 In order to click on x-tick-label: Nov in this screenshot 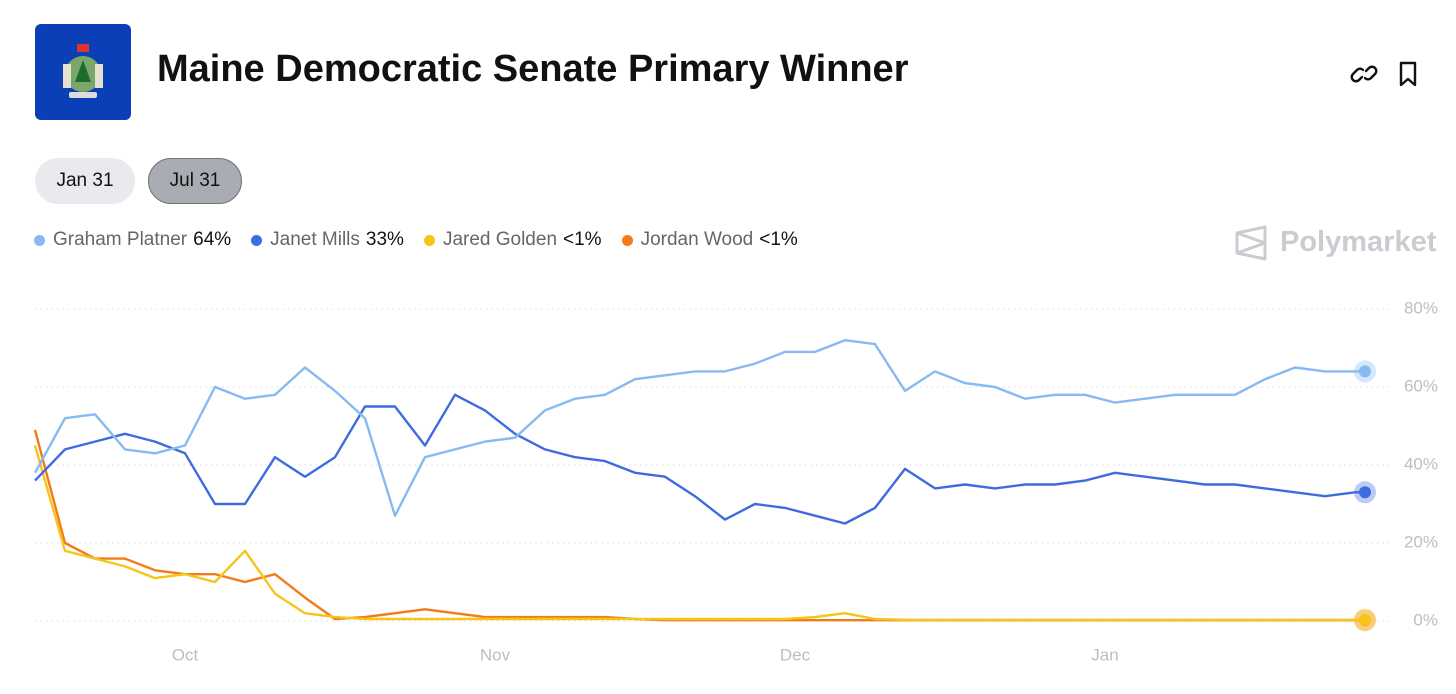, I will do `click(495, 654)`.